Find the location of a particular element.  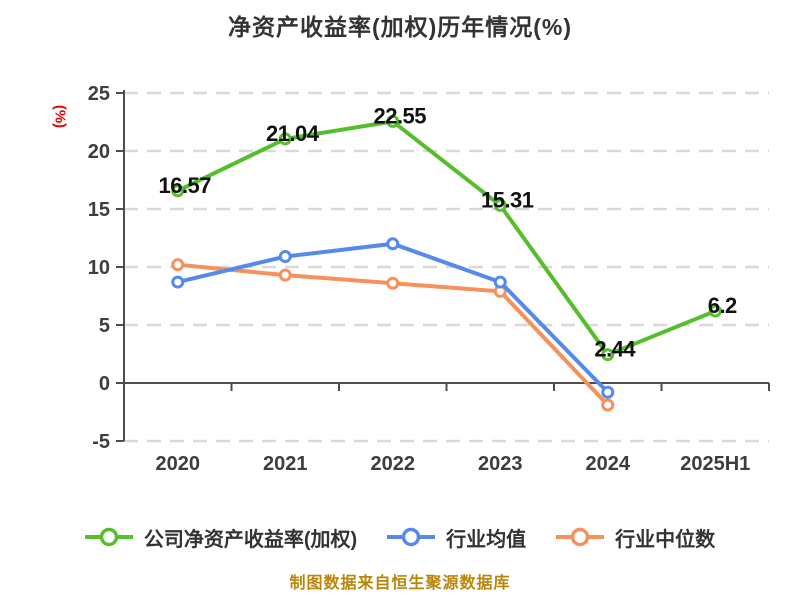

value-label: 21.04 is located at coordinates (293, 133).